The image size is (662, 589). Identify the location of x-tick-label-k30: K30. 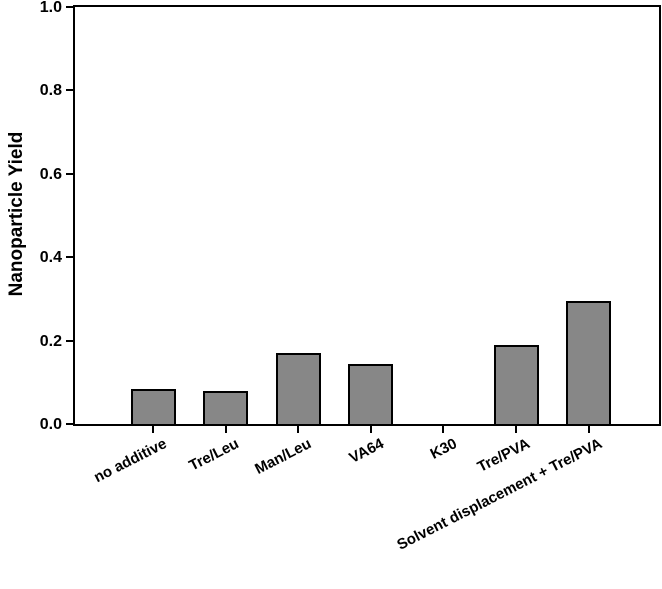
(443, 449).